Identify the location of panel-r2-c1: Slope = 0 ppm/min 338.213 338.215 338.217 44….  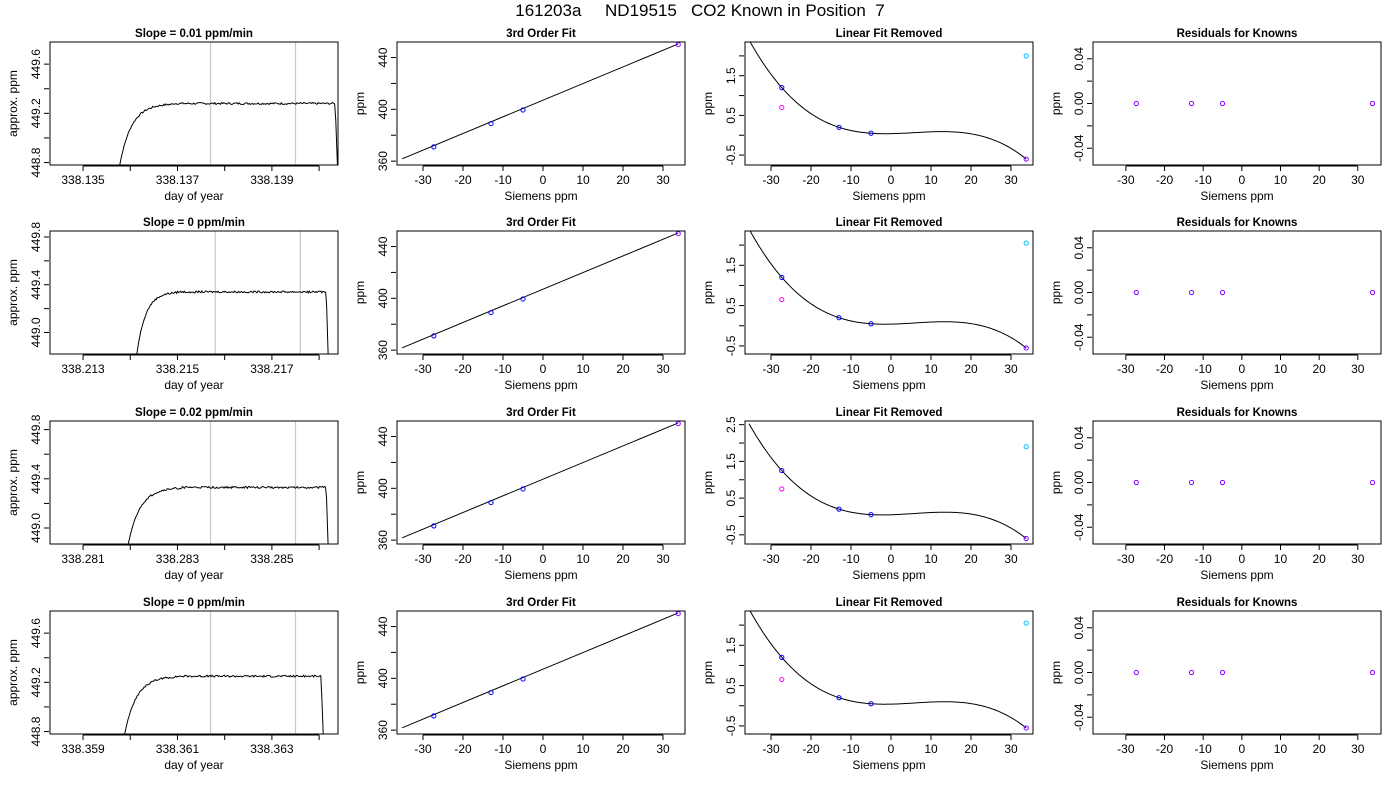
(172, 304).